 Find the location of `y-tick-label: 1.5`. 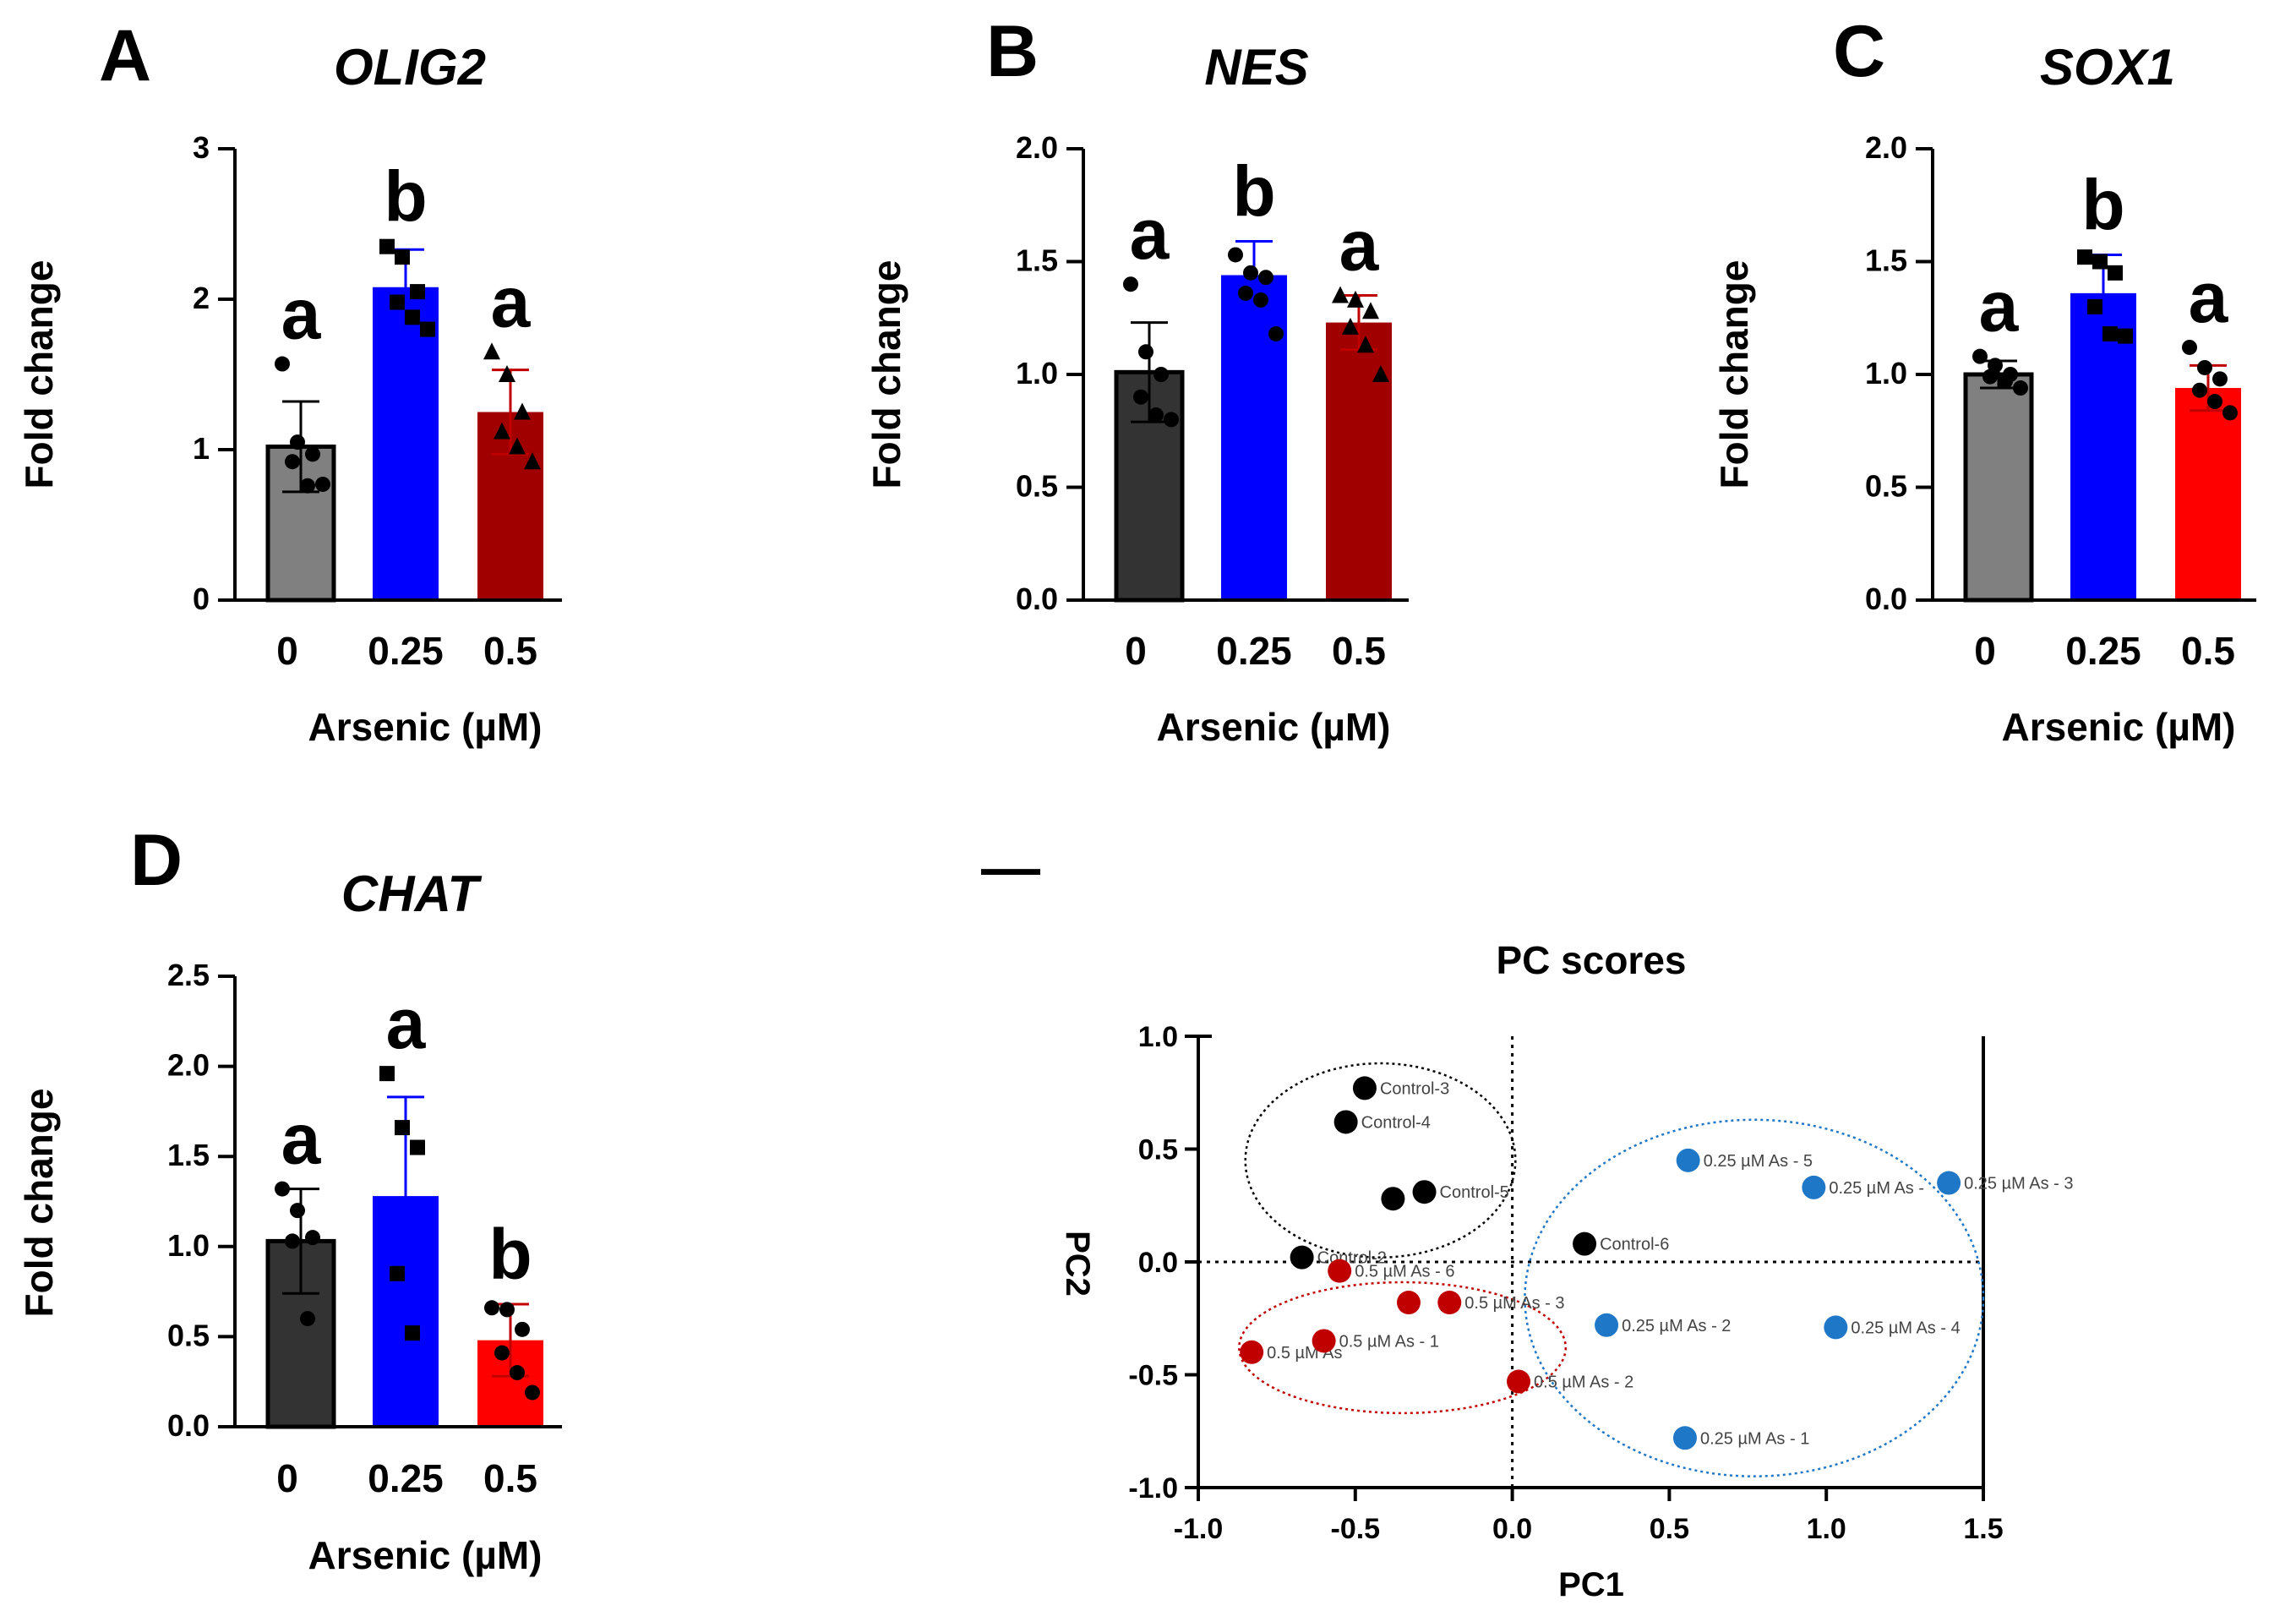

y-tick-label: 1.5 is located at coordinates (1886, 260).